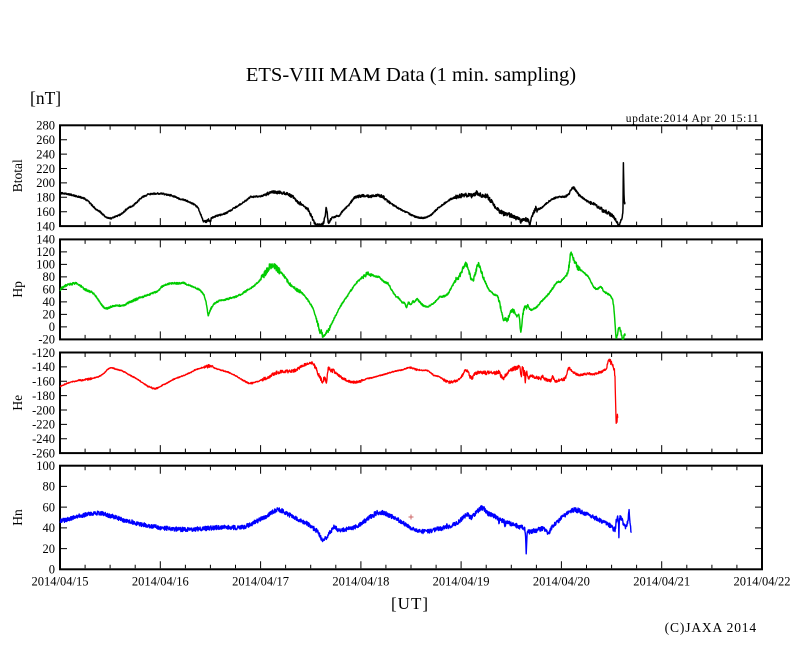 The width and height of the screenshot is (810, 660). What do you see at coordinates (46, 340) in the screenshot?
I see `svg-text: -20` at bounding box center [46, 340].